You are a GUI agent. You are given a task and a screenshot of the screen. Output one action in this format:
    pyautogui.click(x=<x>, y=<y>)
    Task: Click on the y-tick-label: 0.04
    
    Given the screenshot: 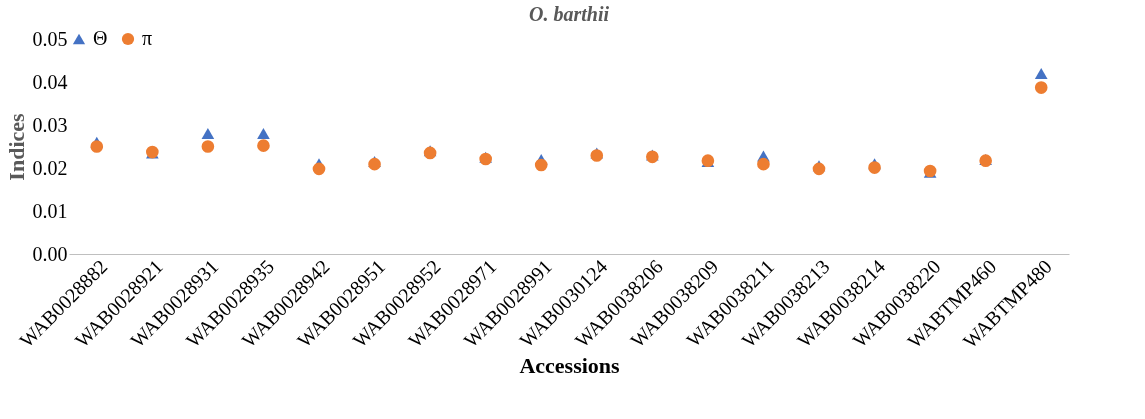 What is the action you would take?
    pyautogui.click(x=50, y=81)
    